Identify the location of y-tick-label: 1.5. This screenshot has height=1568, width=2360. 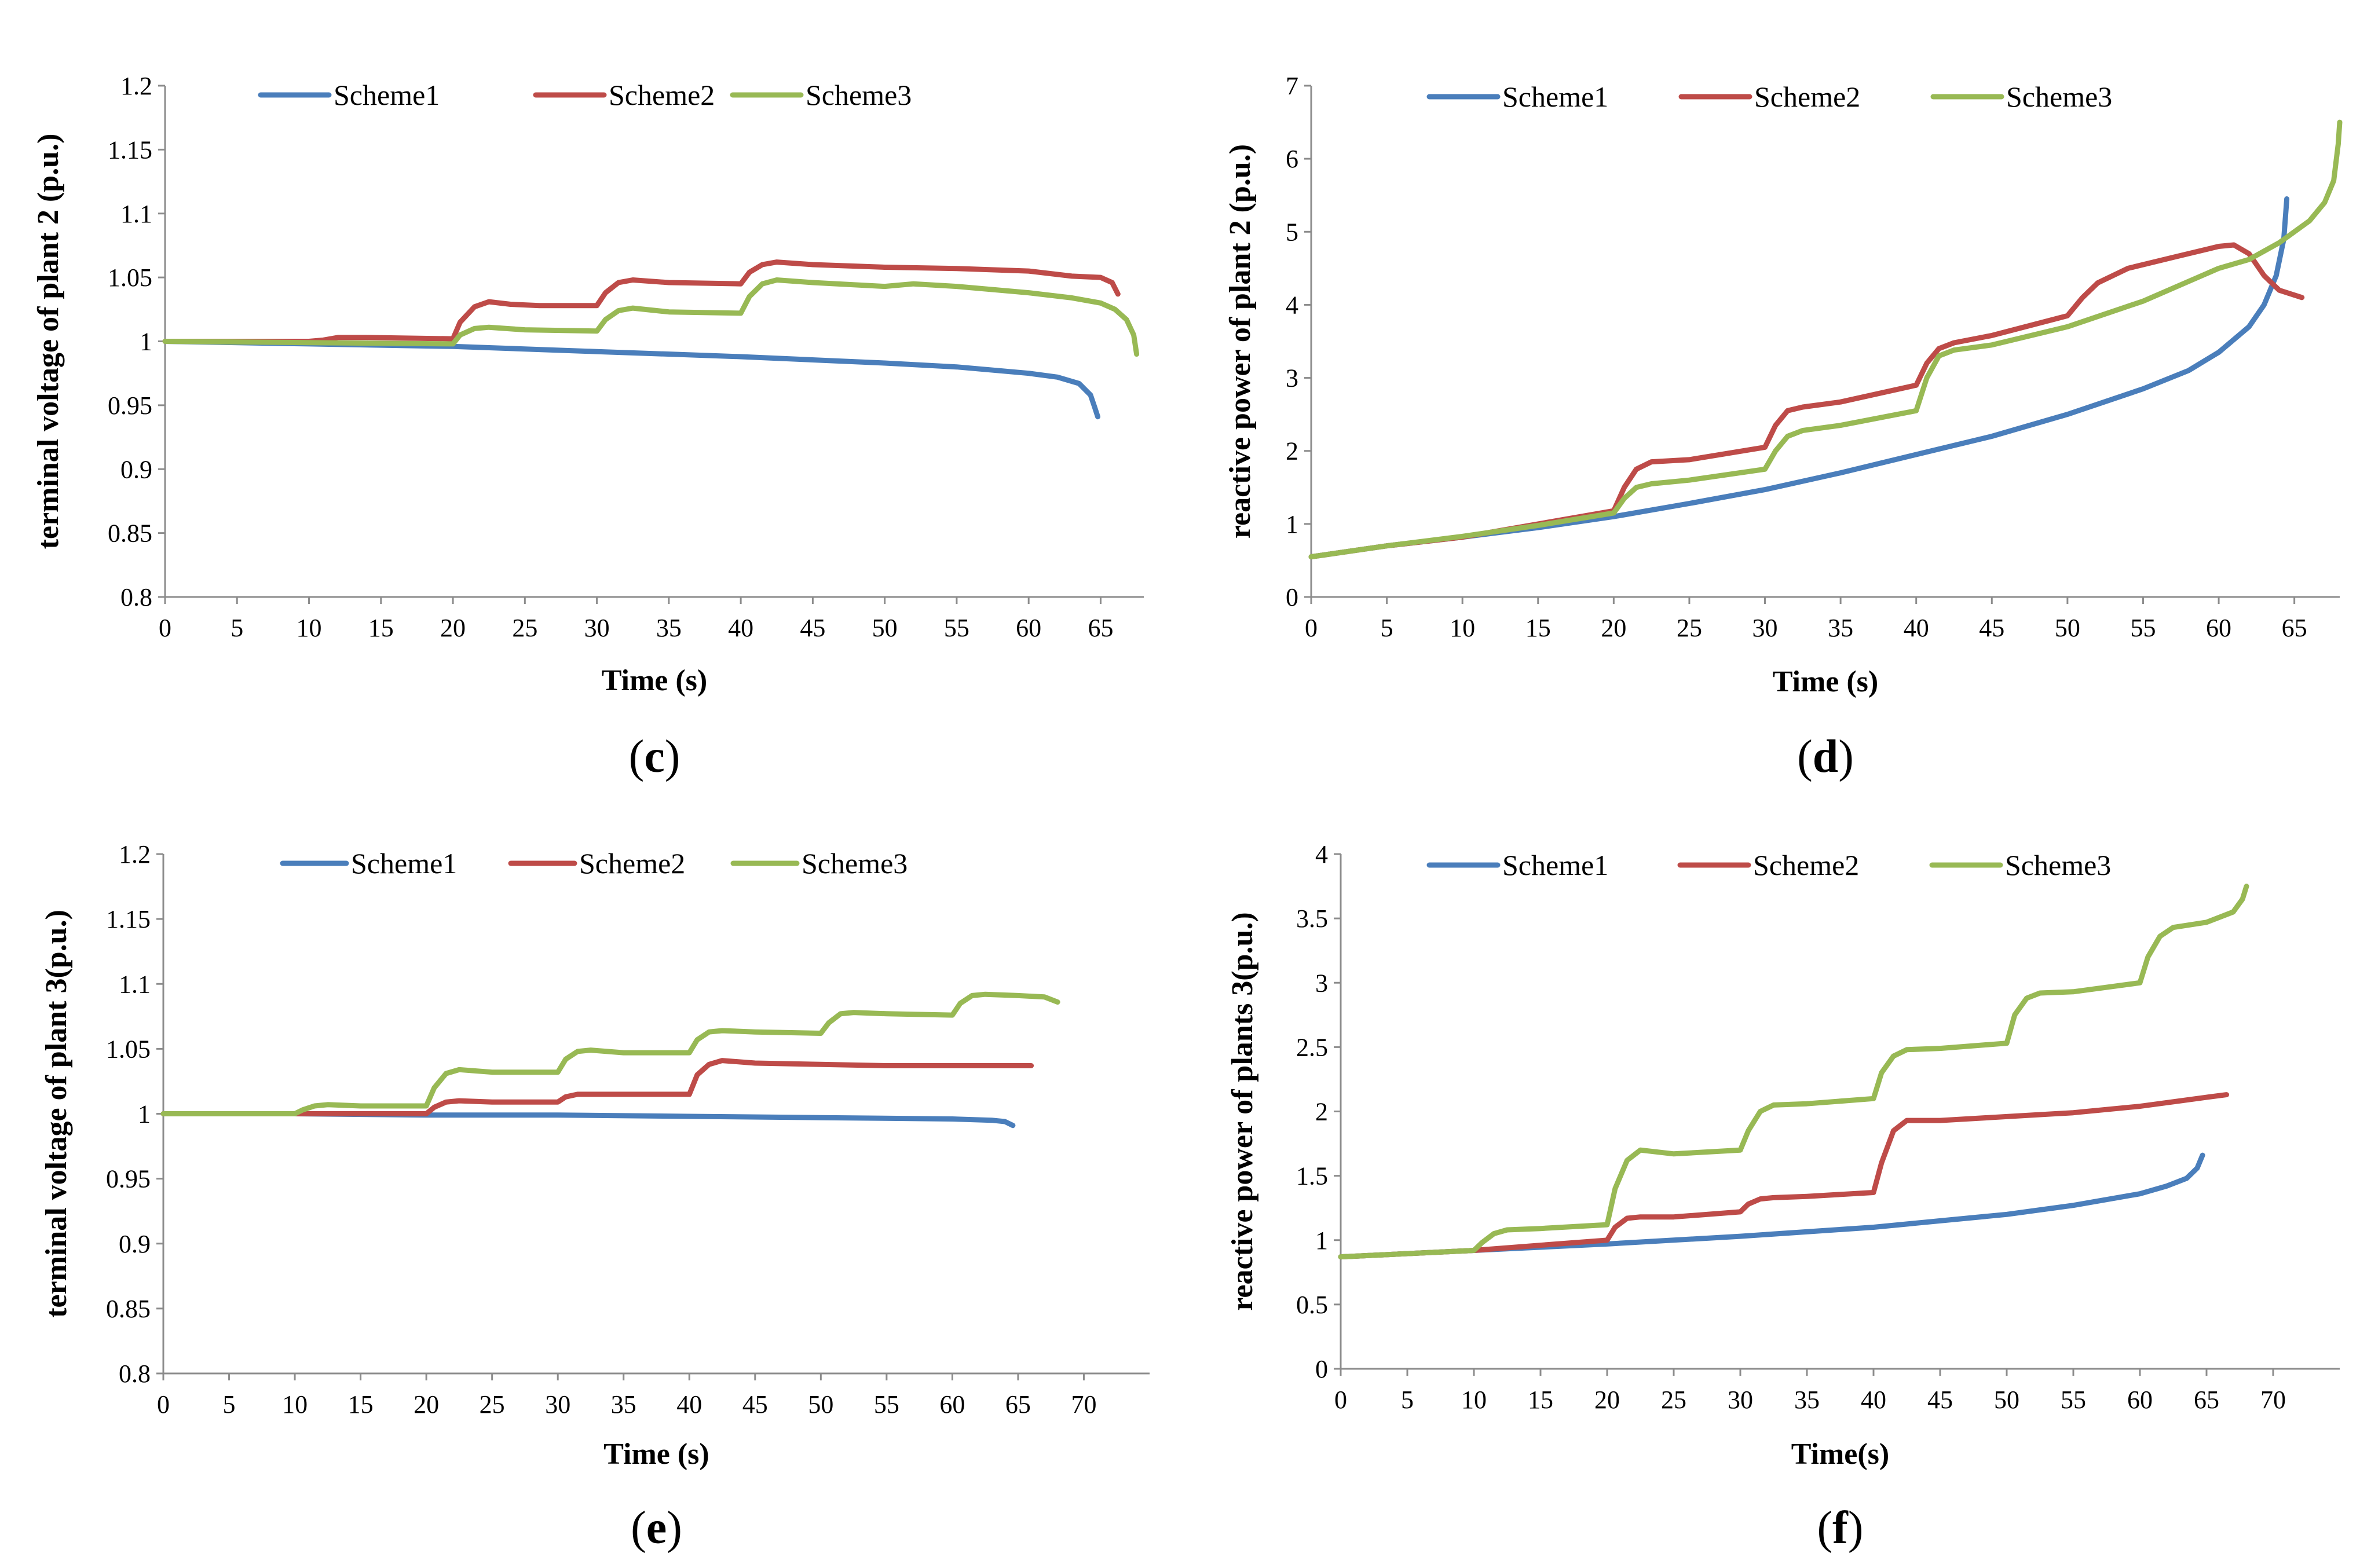
(1312, 1176).